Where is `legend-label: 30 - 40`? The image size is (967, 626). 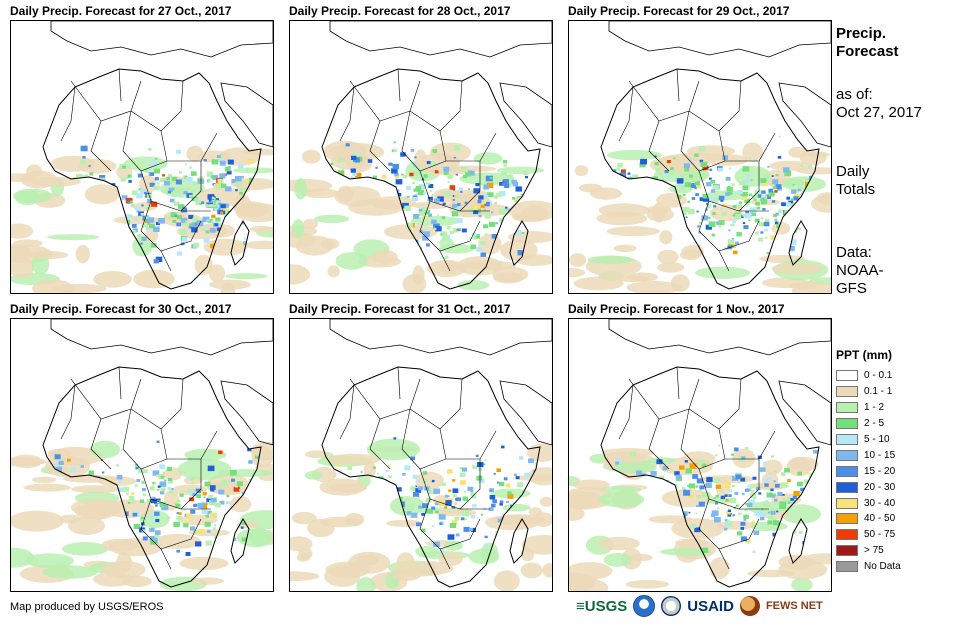
legend-label: 30 - 40 is located at coordinates (880, 503).